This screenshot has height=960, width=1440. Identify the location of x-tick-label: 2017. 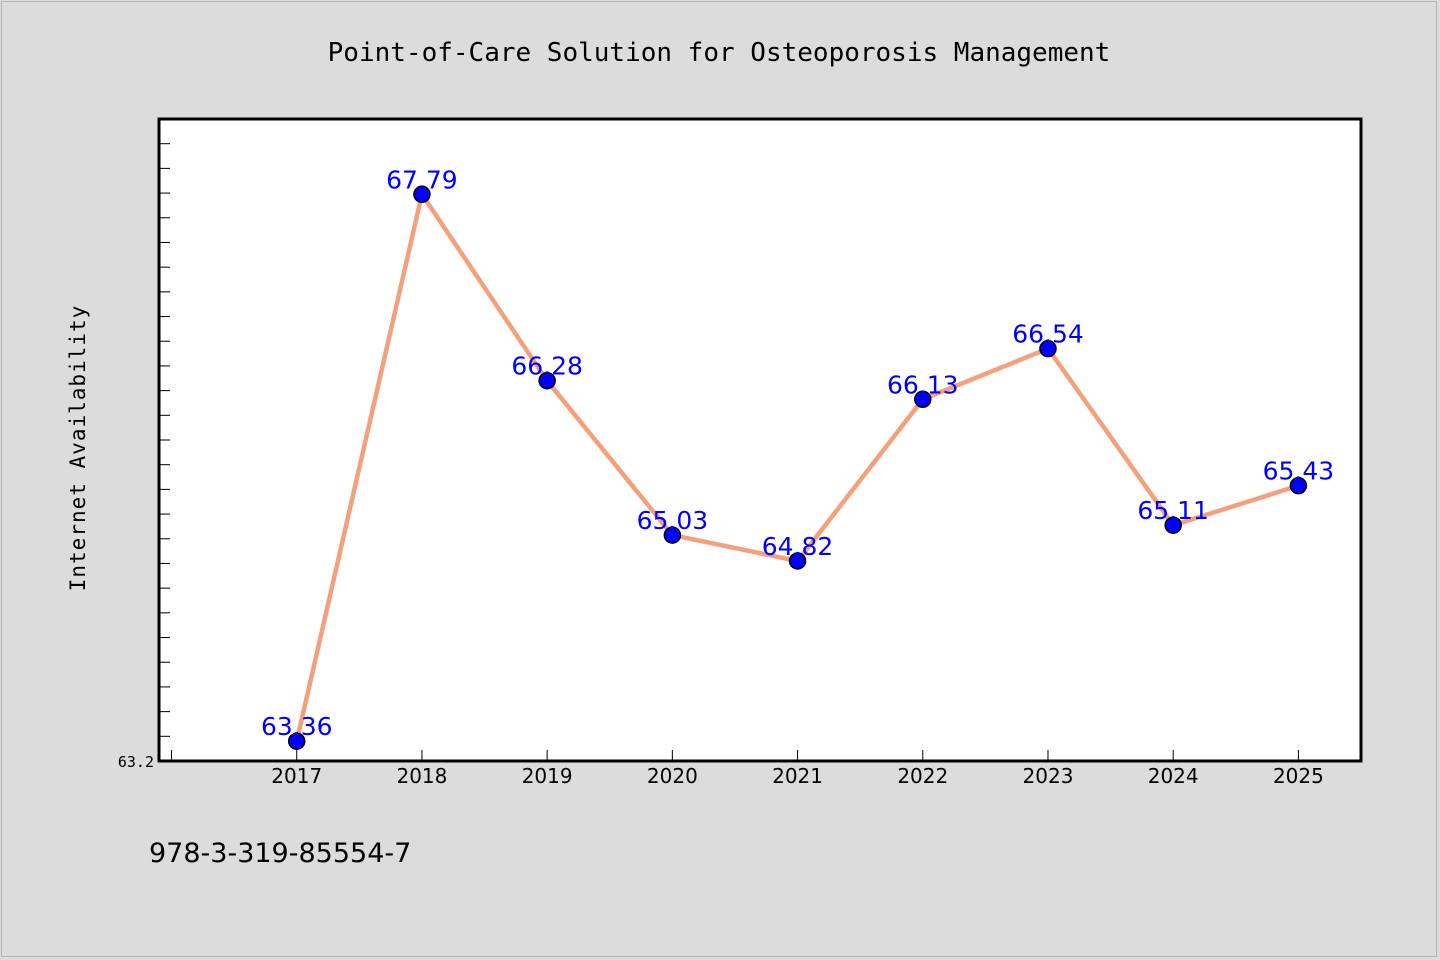
(296, 776).